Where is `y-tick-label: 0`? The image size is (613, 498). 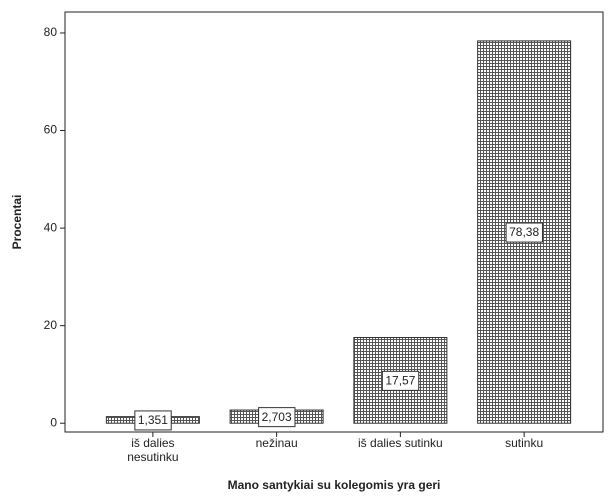 y-tick-label: 0 is located at coordinates (53, 422).